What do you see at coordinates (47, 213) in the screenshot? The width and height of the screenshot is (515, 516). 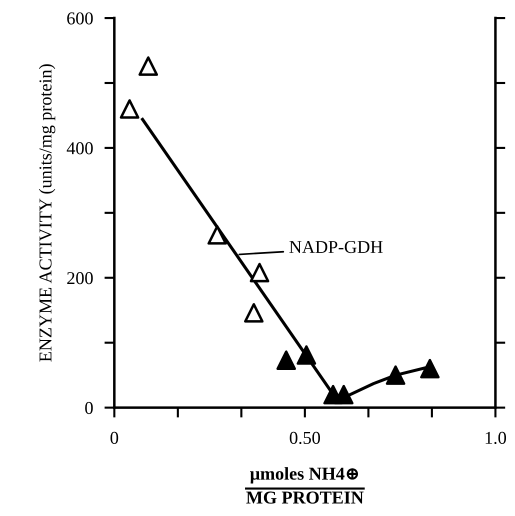 I see `y-axis-title: ENZYME ACTIVITY (units/mg protein)` at bounding box center [47, 213].